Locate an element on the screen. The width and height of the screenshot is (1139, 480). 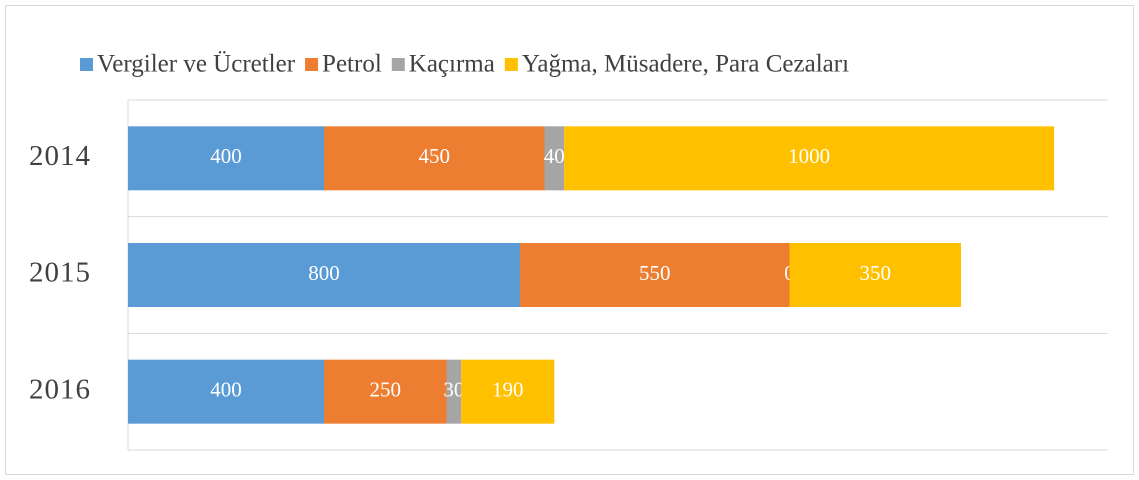
data-label: 350 is located at coordinates (876, 273).